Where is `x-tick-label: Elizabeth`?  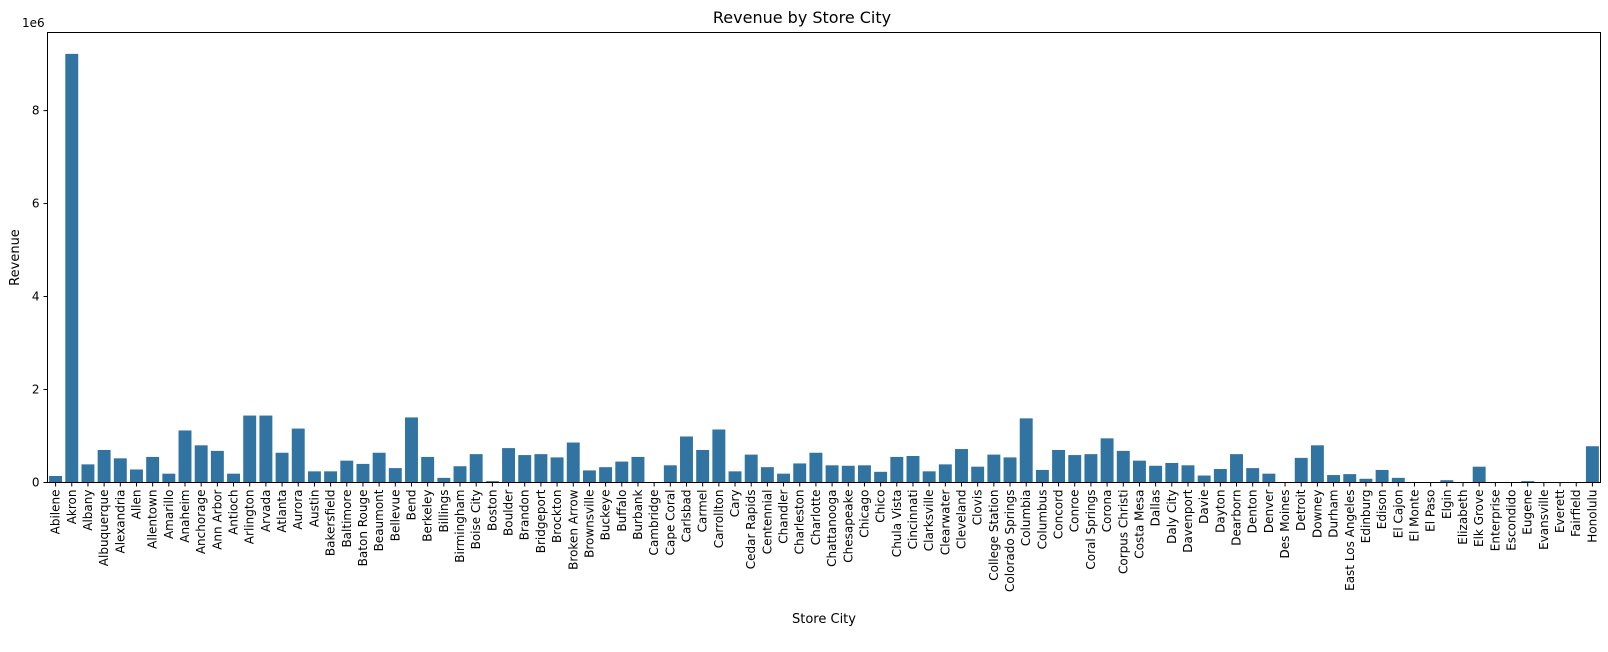
x-tick-label: Elizabeth is located at coordinates (1463, 517).